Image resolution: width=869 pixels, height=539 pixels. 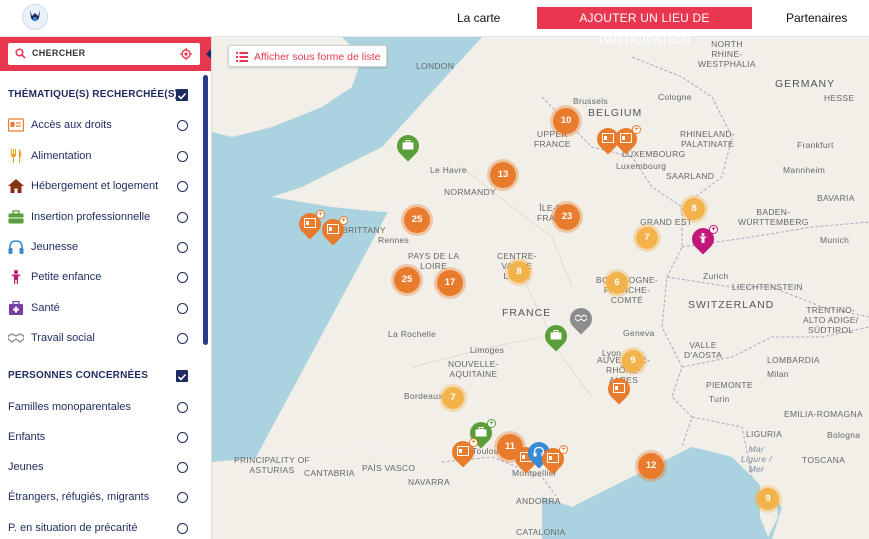 I want to click on cluster-marker: 13, so click(x=503, y=175).